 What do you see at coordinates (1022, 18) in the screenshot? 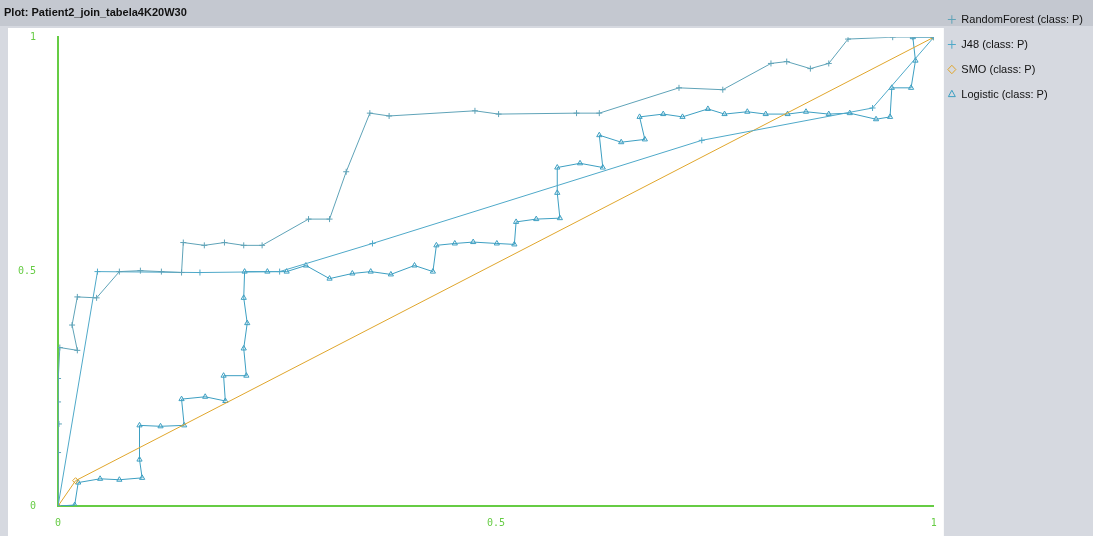
I see `legend-label: RandomForest (class: P)` at bounding box center [1022, 18].